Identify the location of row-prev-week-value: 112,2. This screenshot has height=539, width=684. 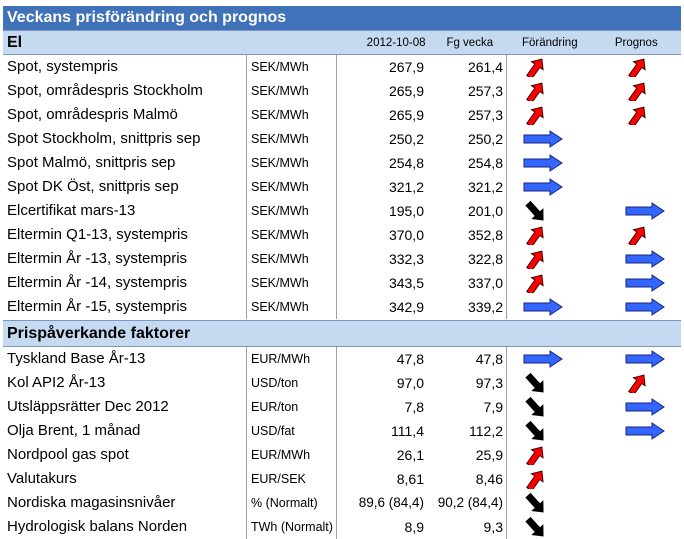
(468, 431).